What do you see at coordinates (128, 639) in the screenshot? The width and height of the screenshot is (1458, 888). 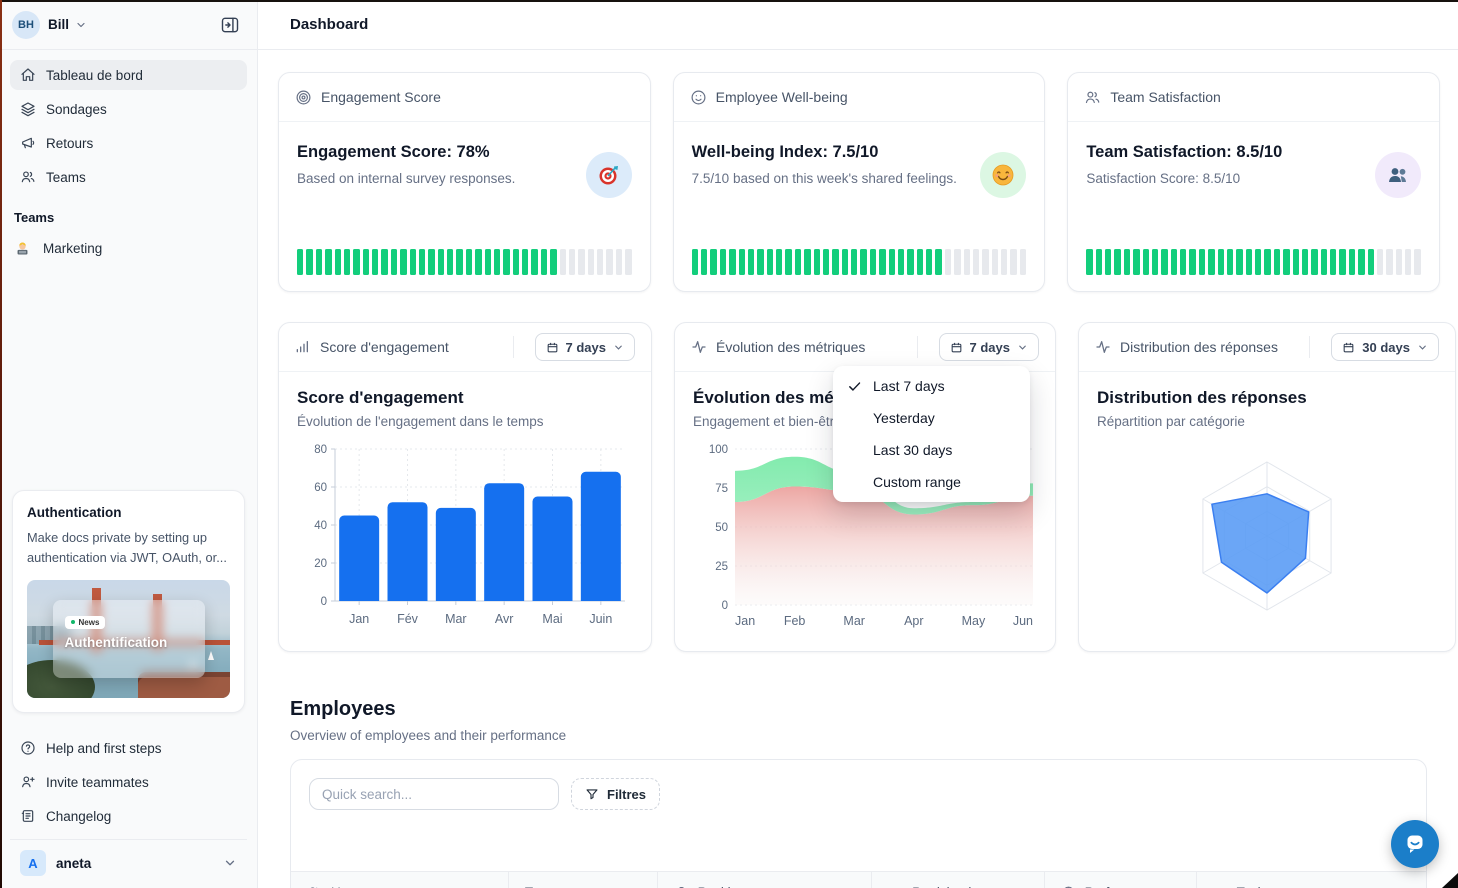 I see `promo-image-golden-gate: News Authentification` at bounding box center [128, 639].